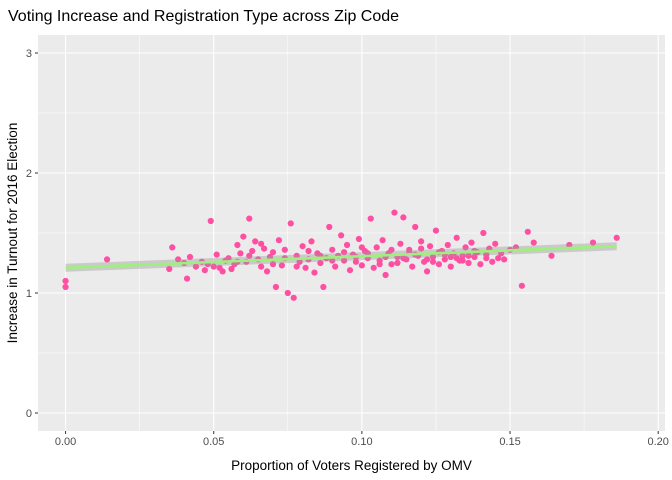  Describe the element at coordinates (362, 439) in the screenshot. I see `x-axis-ticks: 0.00 0.05 0.10 0.15 0.20` at that location.